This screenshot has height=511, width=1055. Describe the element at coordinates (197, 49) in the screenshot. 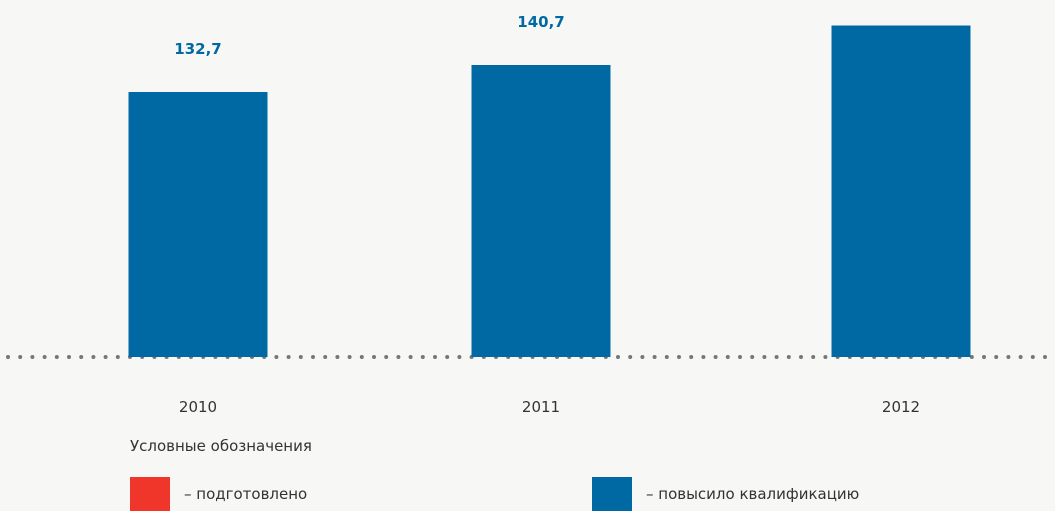

I see `value-label-2010: 132,7` at that location.